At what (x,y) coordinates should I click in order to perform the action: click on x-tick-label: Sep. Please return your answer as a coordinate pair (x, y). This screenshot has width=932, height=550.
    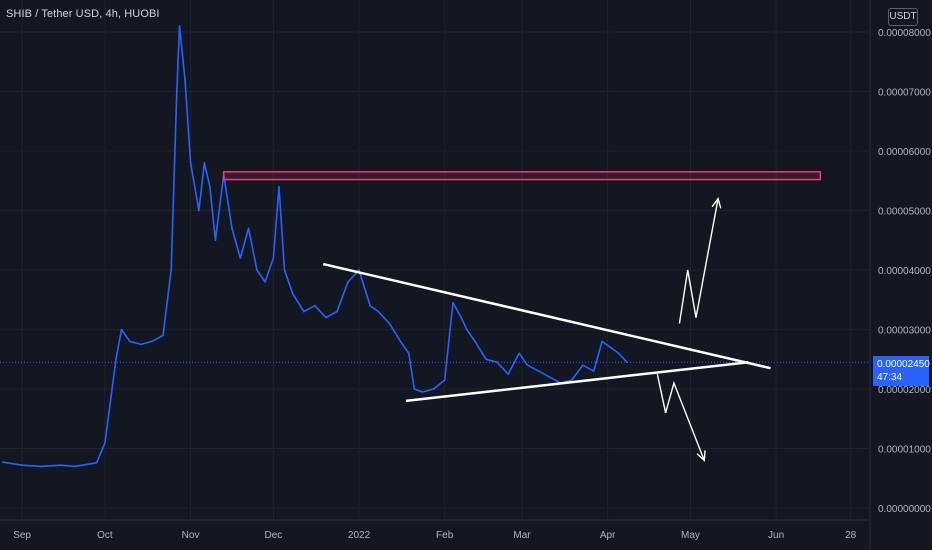
    Looking at the image, I should click on (22, 535).